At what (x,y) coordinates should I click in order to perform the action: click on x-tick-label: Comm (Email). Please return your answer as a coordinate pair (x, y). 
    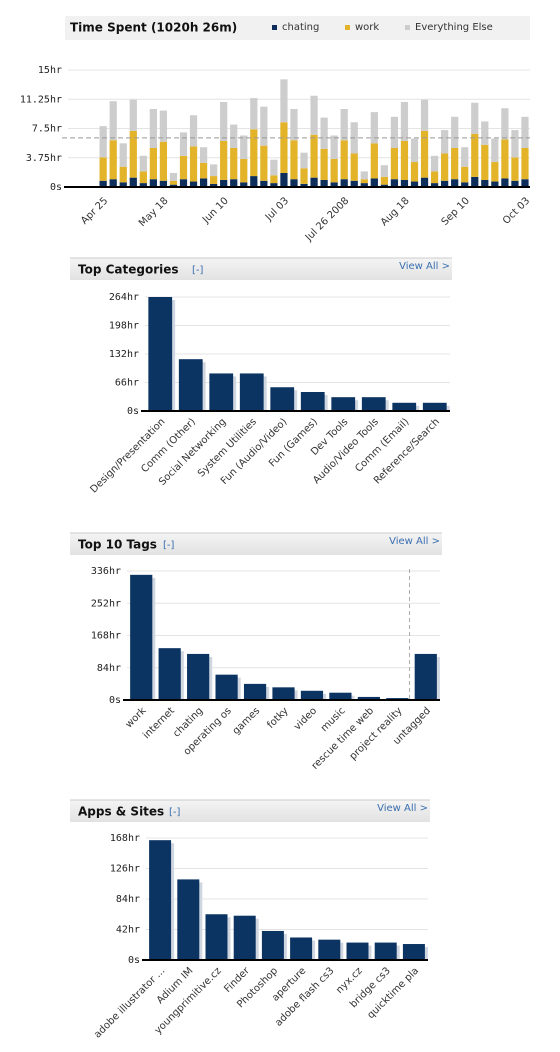
    Looking at the image, I should click on (382, 445).